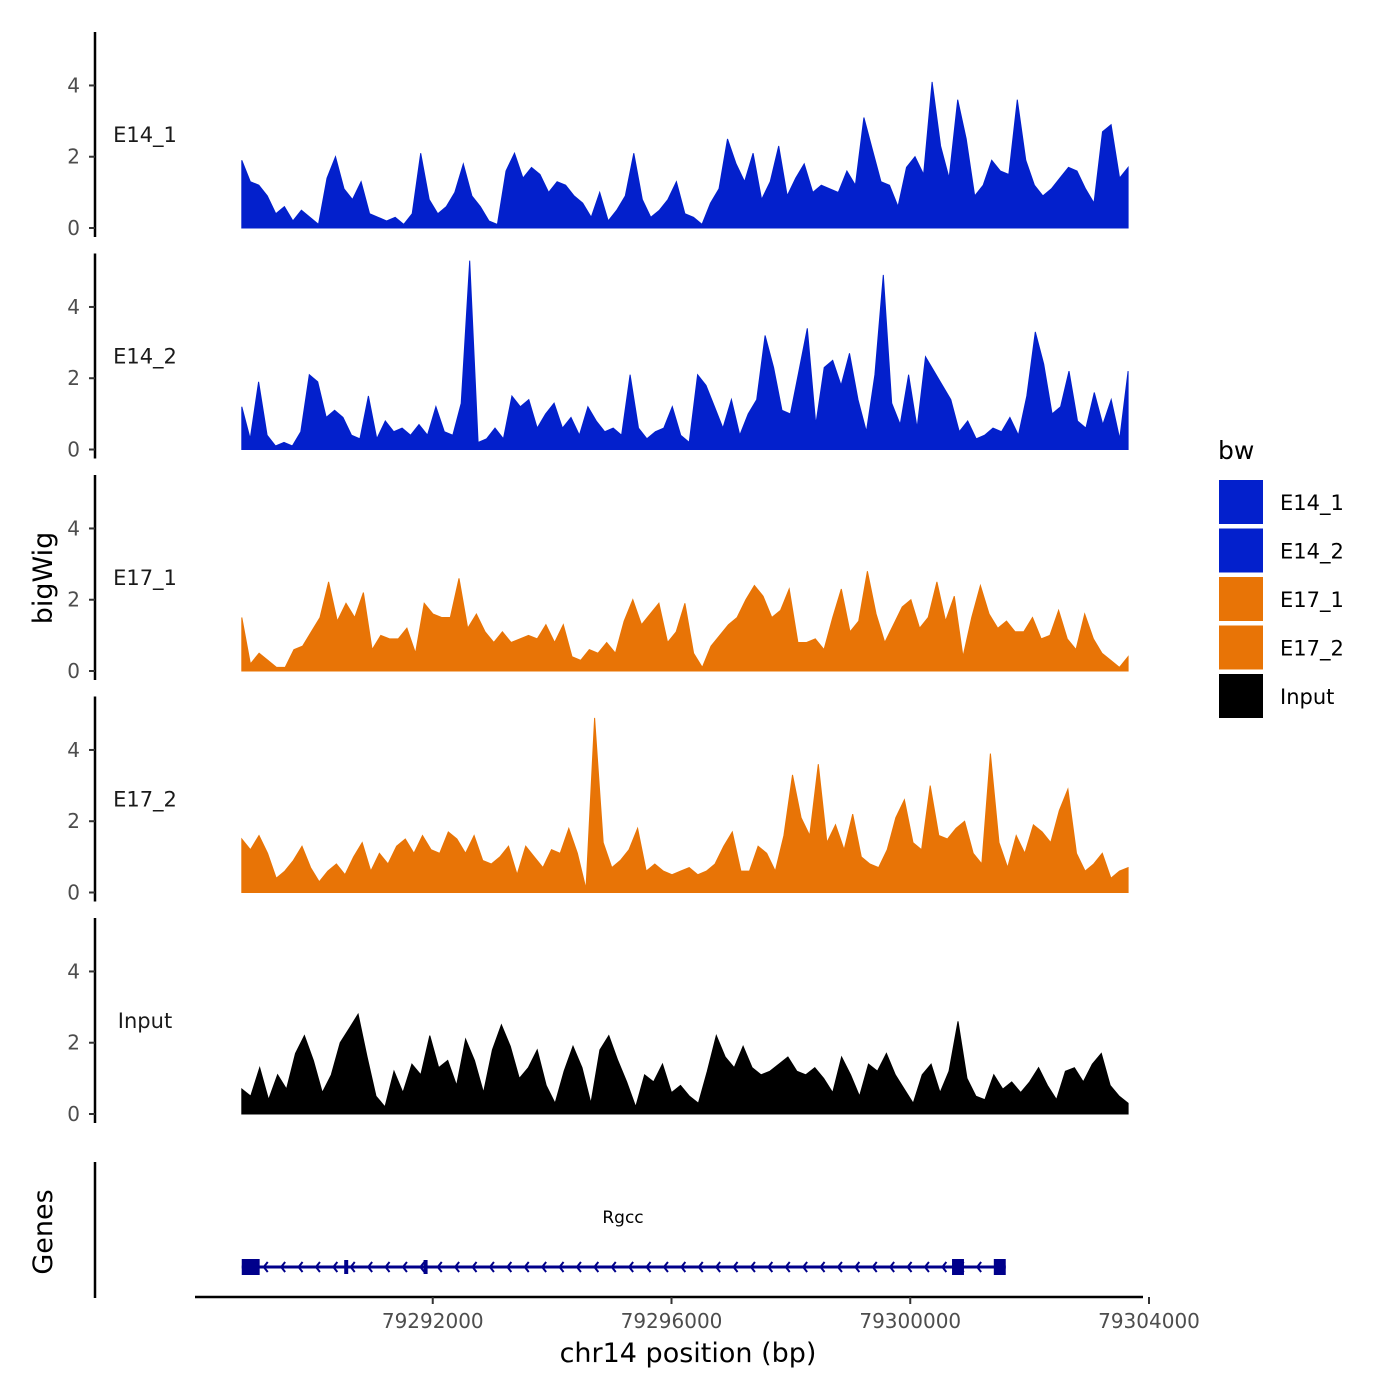 The image size is (1400, 1400). I want to click on x-tick-label: 79296000, so click(672, 1321).